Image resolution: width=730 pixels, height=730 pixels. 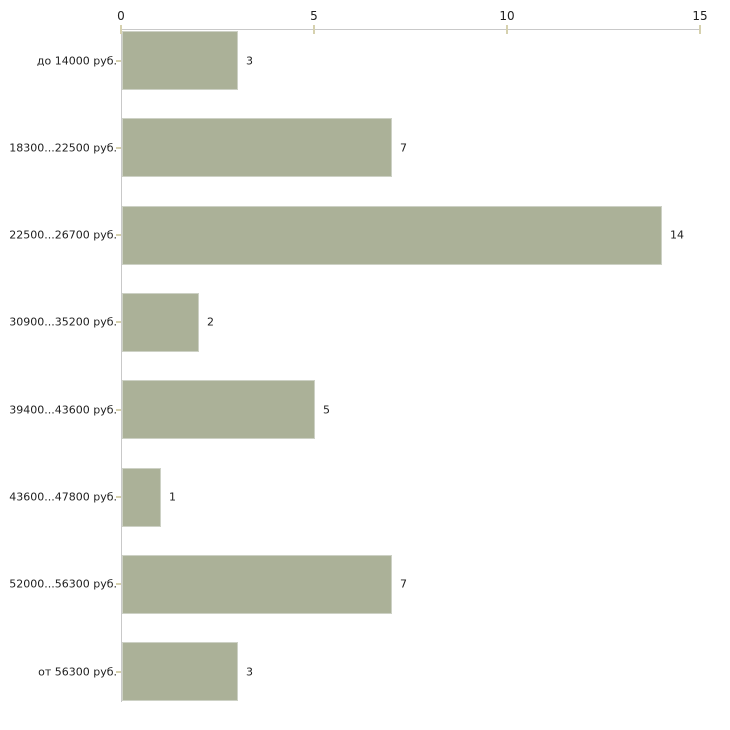 What do you see at coordinates (210, 322) in the screenshot?
I see `value-label: 2` at bounding box center [210, 322].